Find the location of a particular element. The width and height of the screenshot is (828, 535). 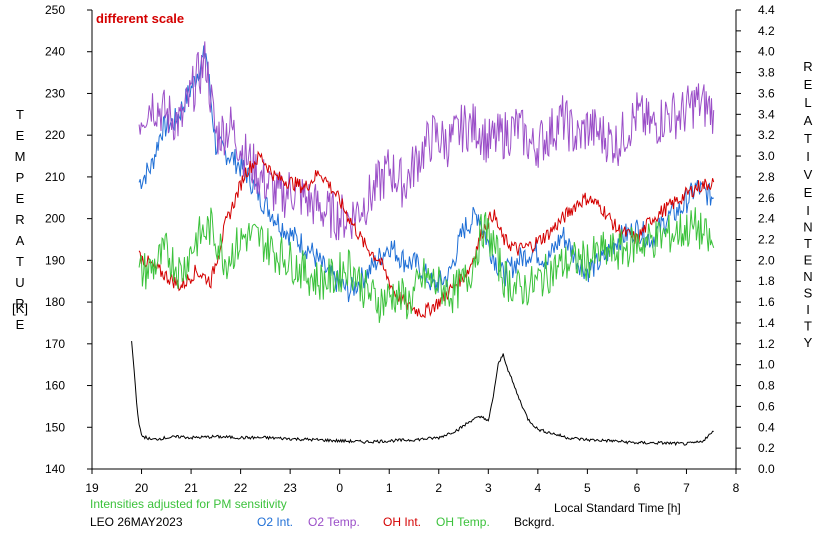

scale-note: different scale is located at coordinates (140, 18).